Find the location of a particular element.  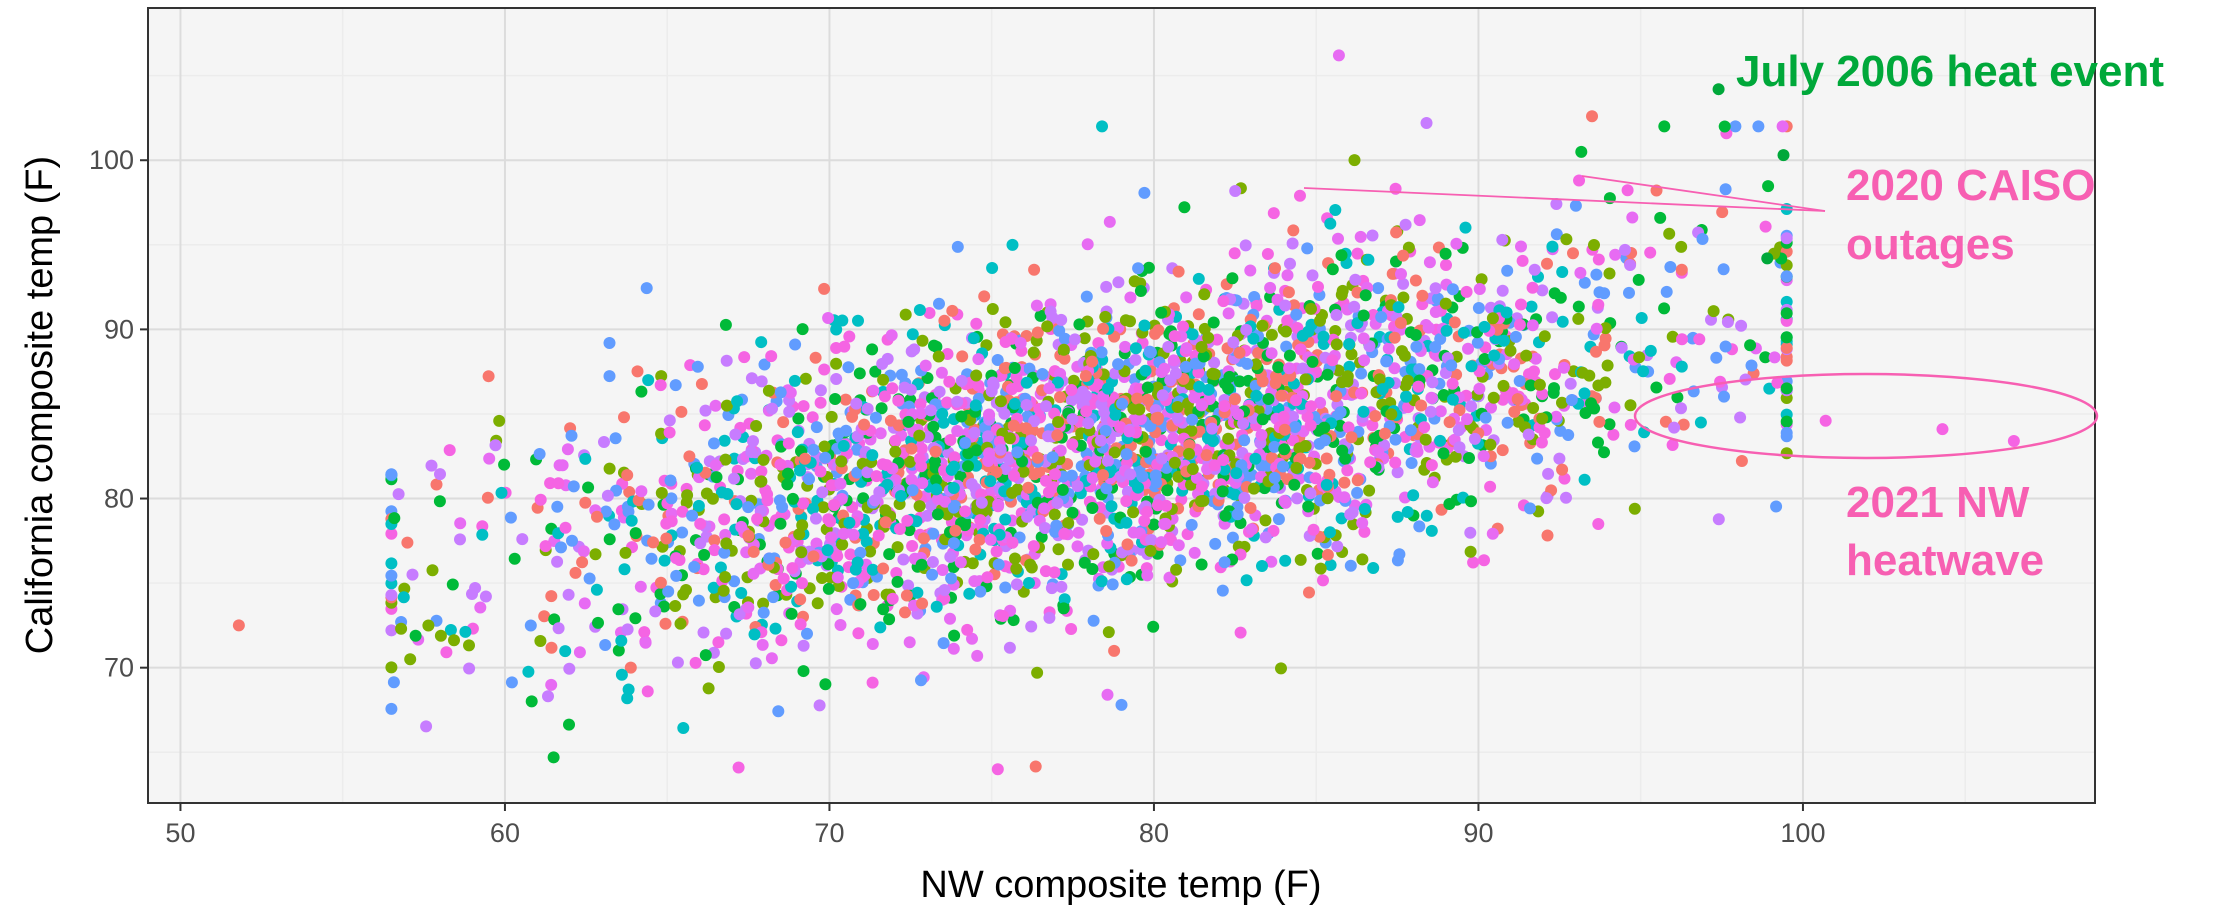

x-axis-title: NW composite temp (F) is located at coordinates (1120, 885).